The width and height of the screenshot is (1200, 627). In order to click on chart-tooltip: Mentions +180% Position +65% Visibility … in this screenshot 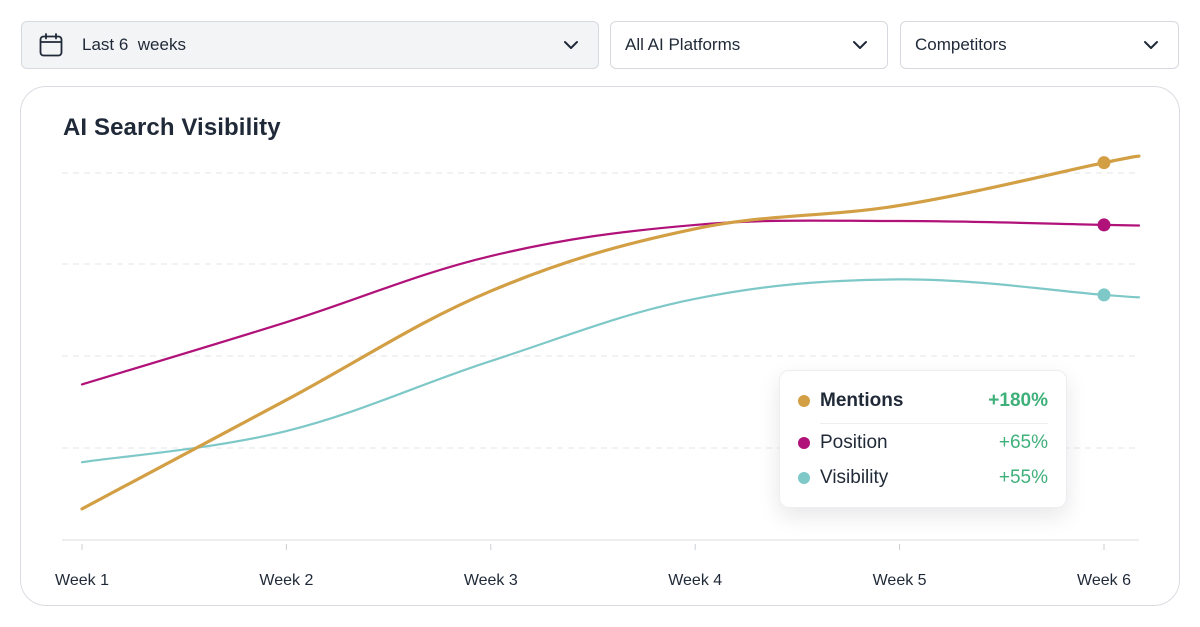, I will do `click(923, 439)`.